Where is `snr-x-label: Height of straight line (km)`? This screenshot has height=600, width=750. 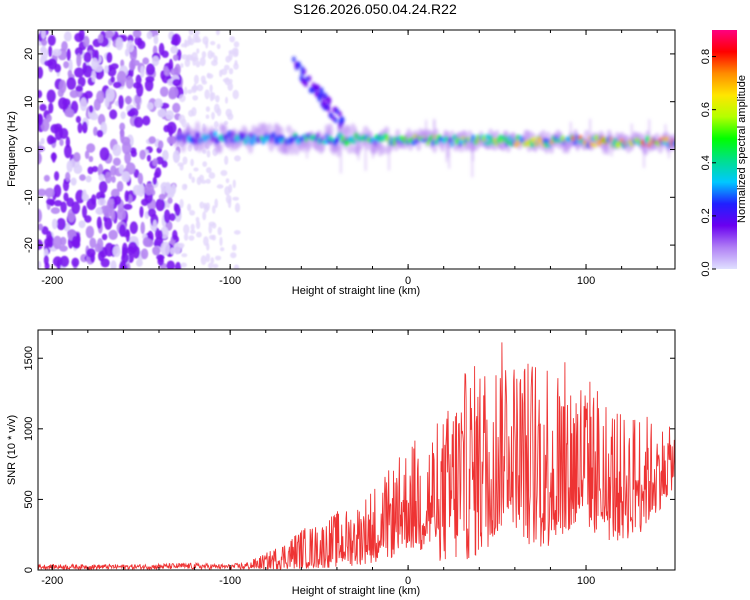 snr-x-label: Height of straight line (km) is located at coordinates (356, 591).